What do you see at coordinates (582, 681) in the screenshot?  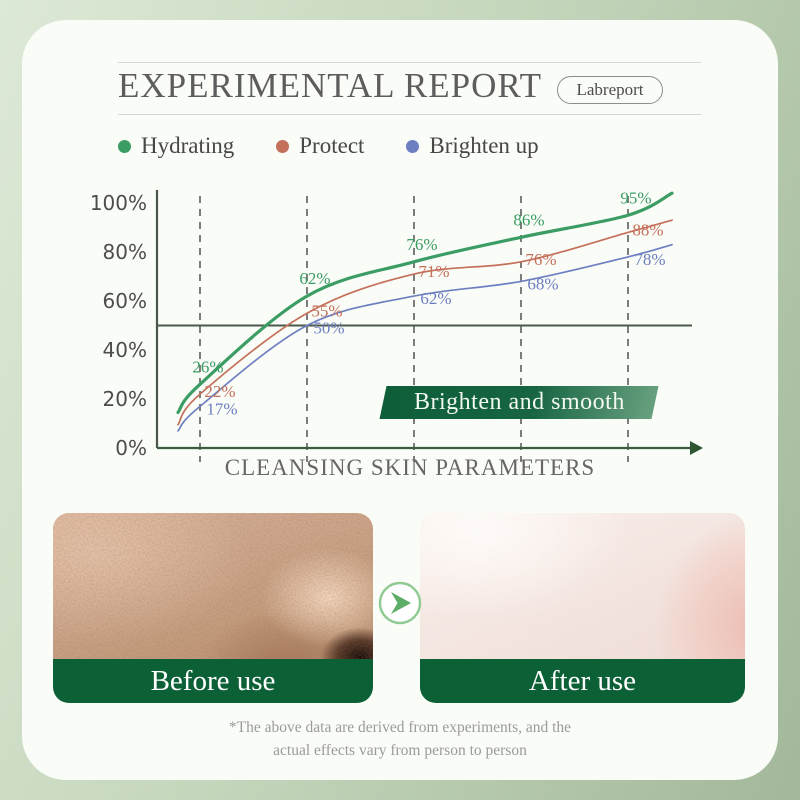 I see `after-label: After use` at bounding box center [582, 681].